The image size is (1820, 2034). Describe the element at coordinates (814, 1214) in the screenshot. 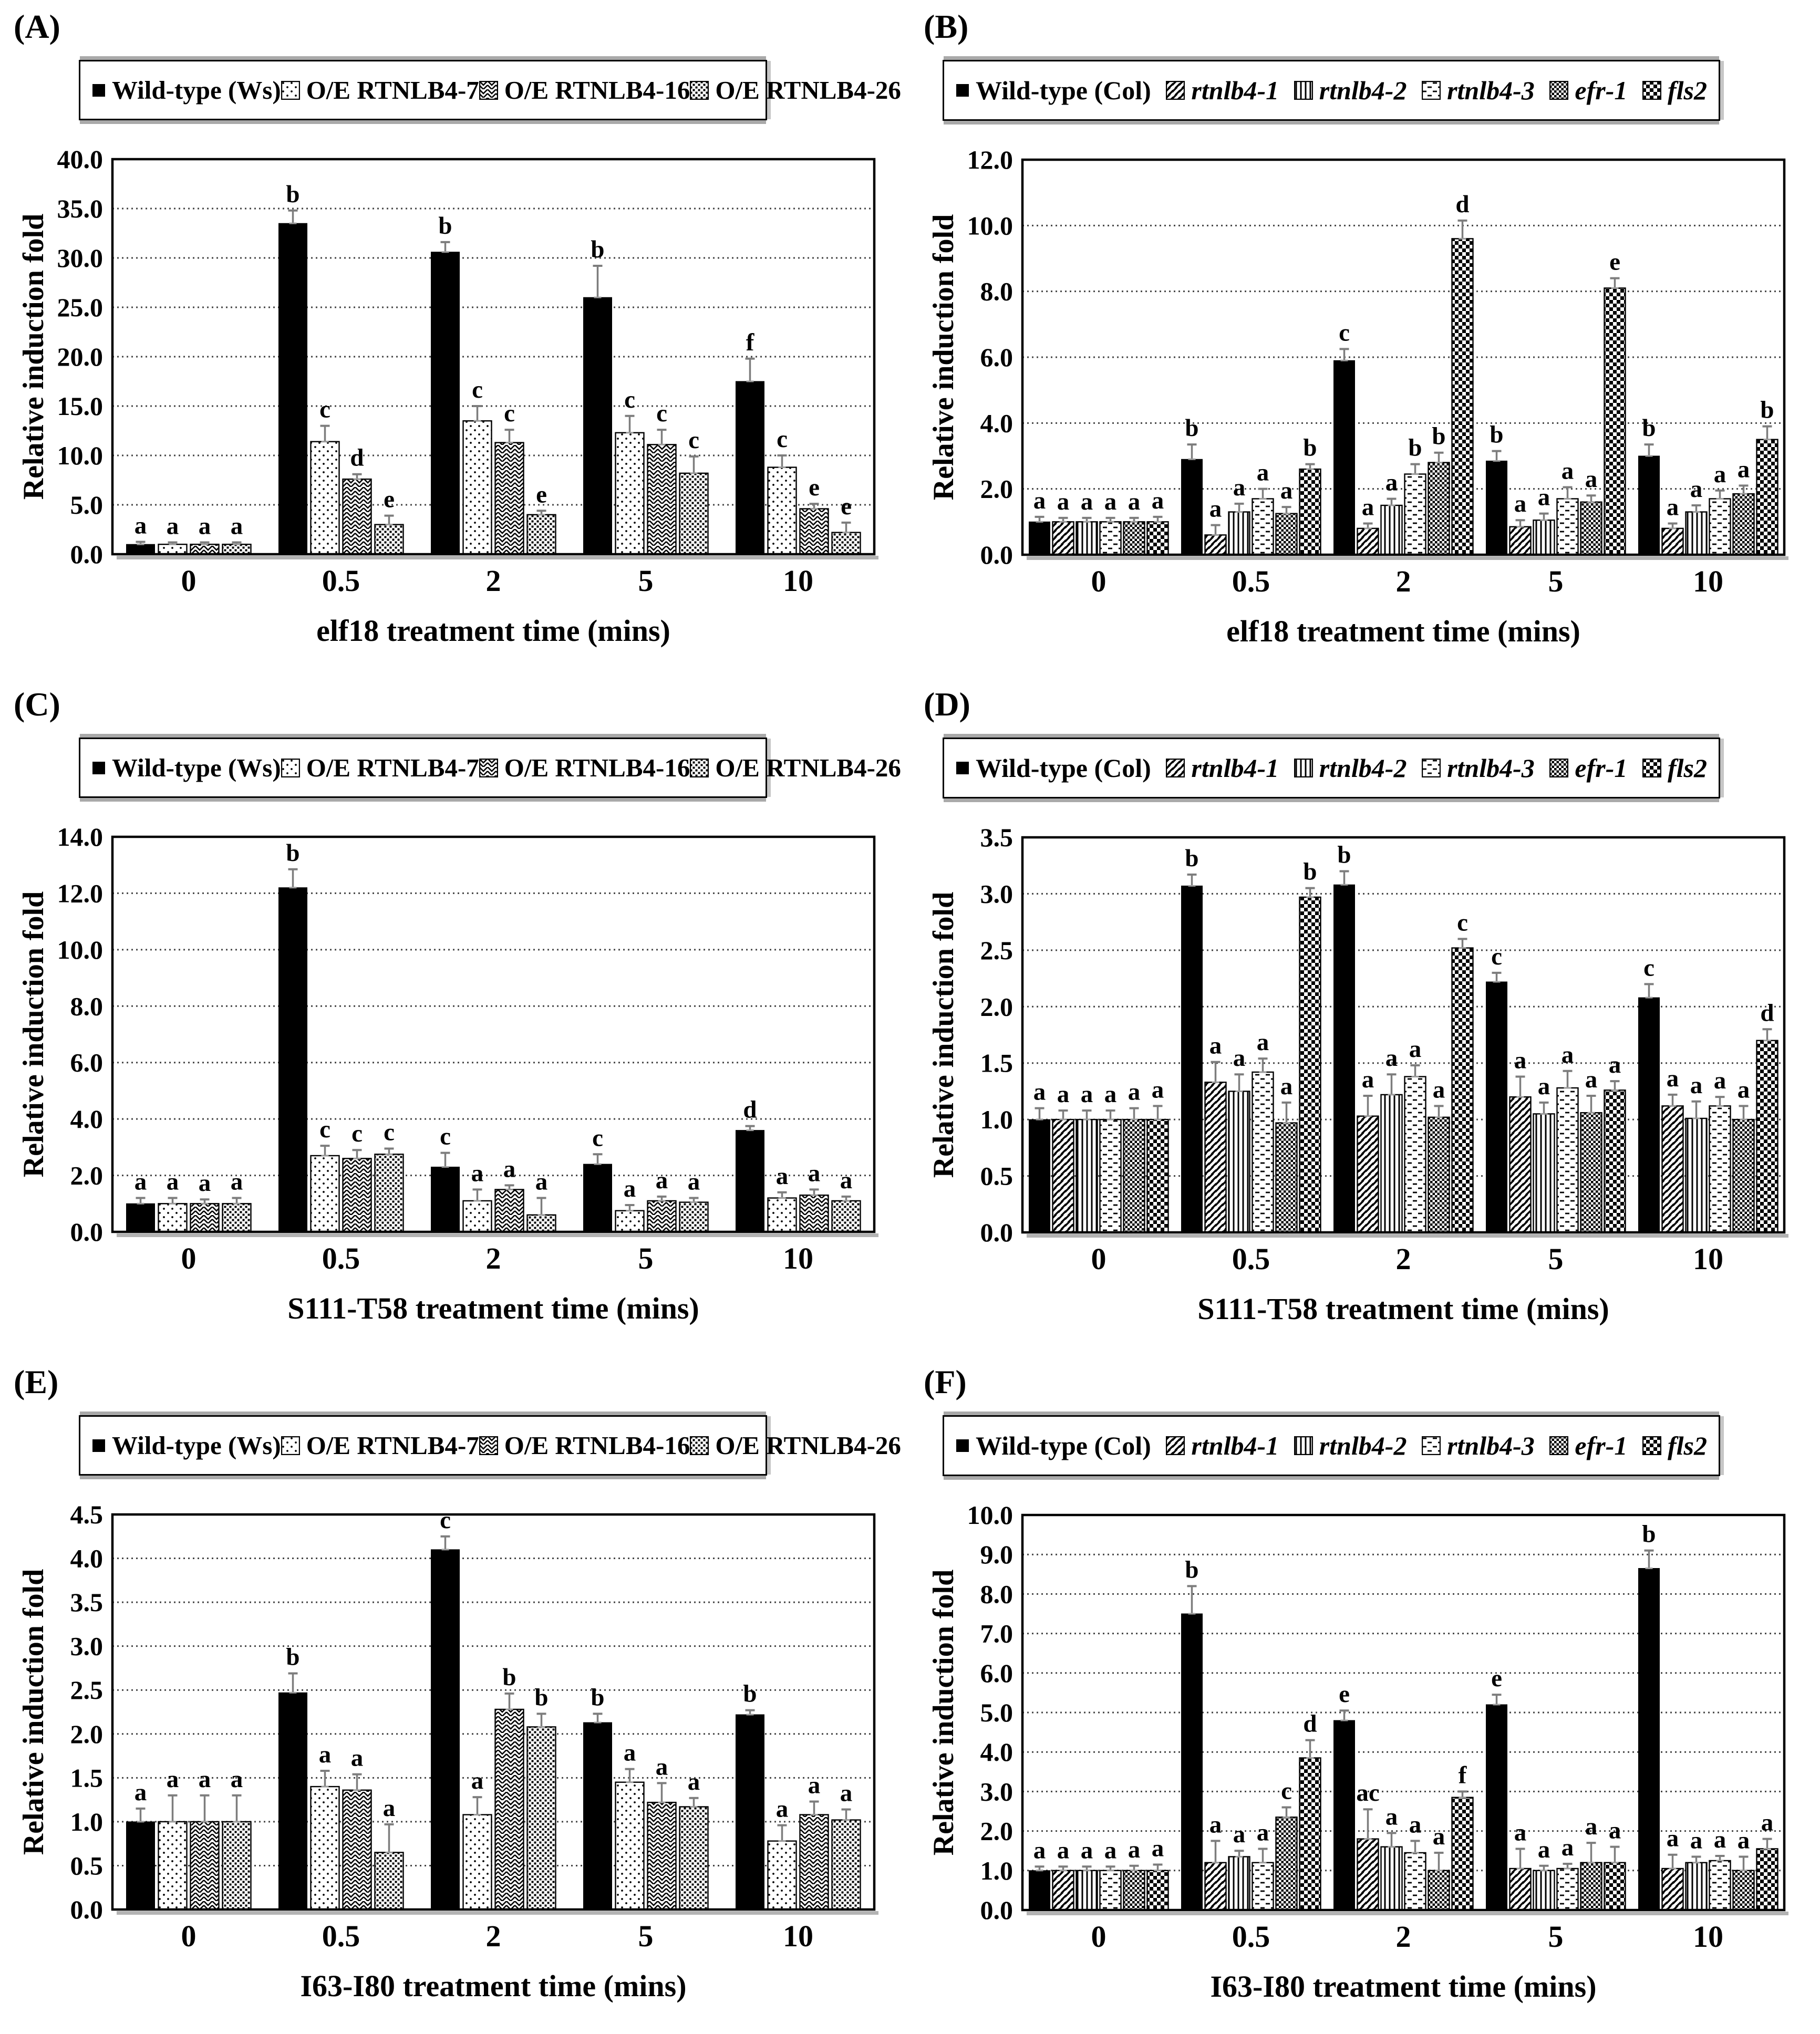

I see `bar-O/E RTNLB4-16-10` at that location.